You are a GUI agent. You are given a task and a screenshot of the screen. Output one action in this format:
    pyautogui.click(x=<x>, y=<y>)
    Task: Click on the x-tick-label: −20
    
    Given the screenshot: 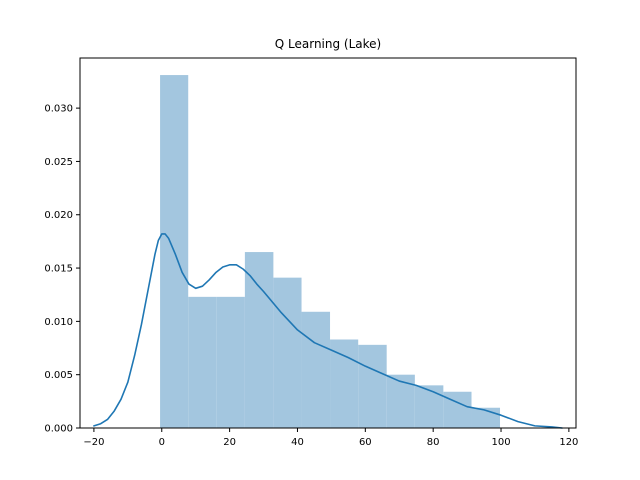 What is the action you would take?
    pyautogui.click(x=93, y=442)
    